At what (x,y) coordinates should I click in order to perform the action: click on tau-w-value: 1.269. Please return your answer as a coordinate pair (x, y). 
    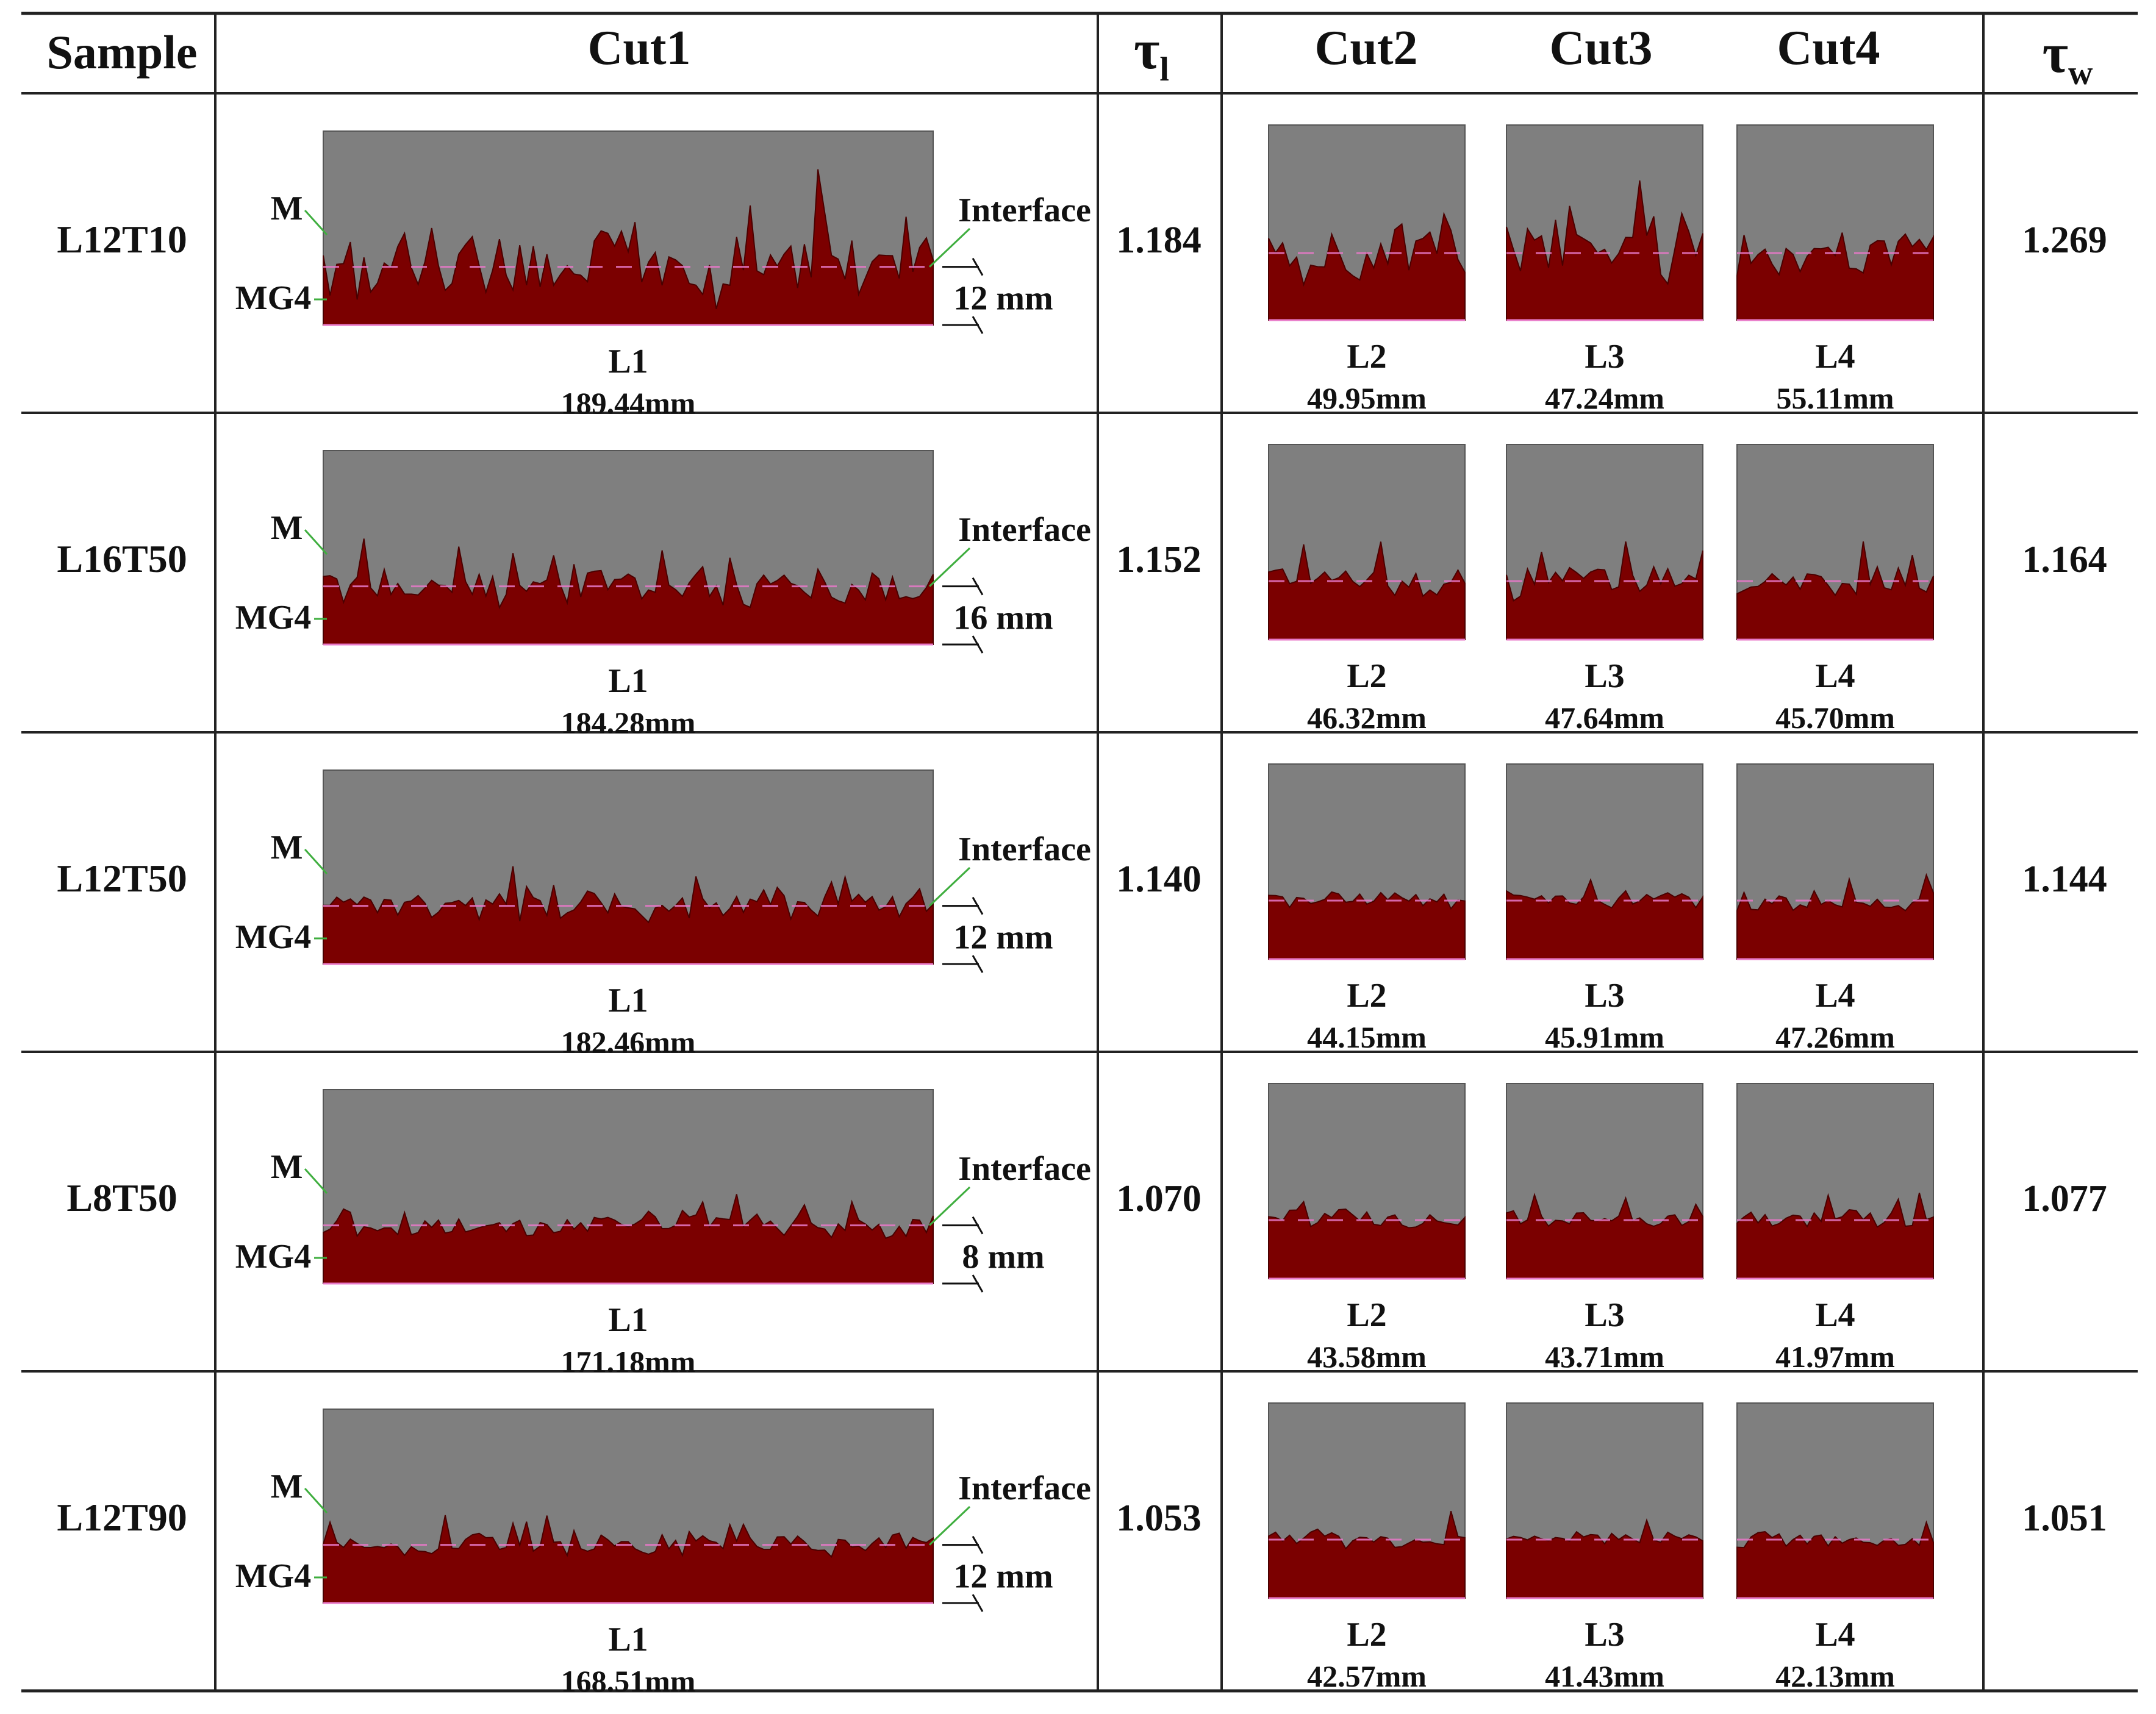
    Looking at the image, I should click on (2064, 241).